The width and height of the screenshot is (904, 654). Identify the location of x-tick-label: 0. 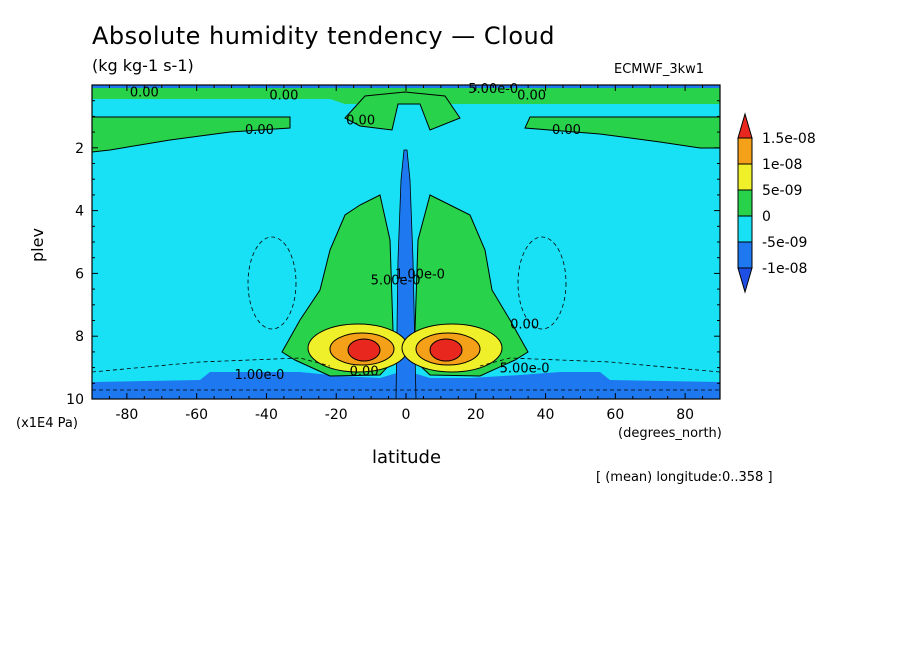
(406, 415).